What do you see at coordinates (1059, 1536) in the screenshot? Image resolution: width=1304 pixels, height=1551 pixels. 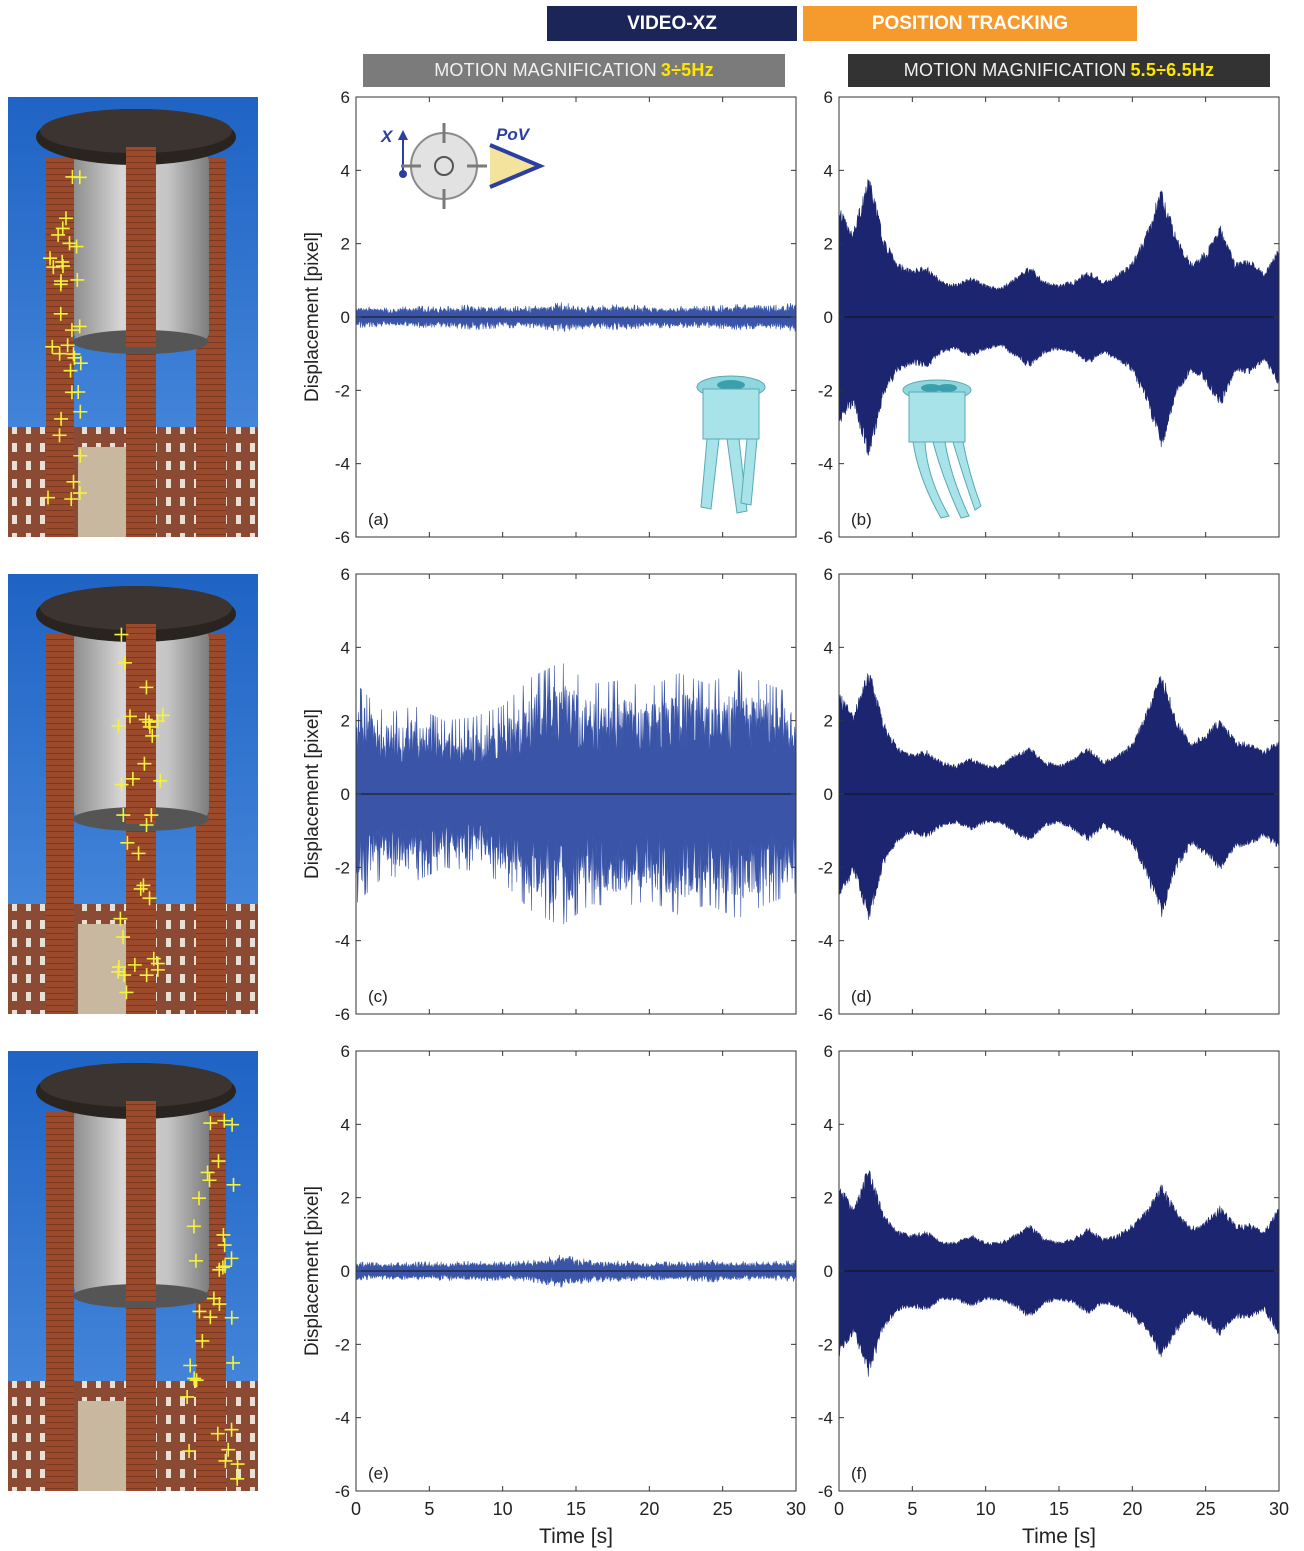 I see `x-axis-label: Time [s]` at bounding box center [1059, 1536].